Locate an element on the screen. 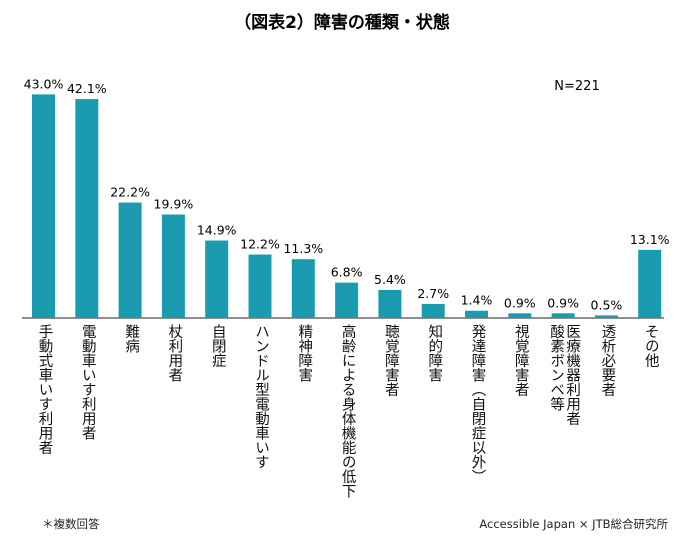  value-label-10: 2.7% is located at coordinates (433, 293).